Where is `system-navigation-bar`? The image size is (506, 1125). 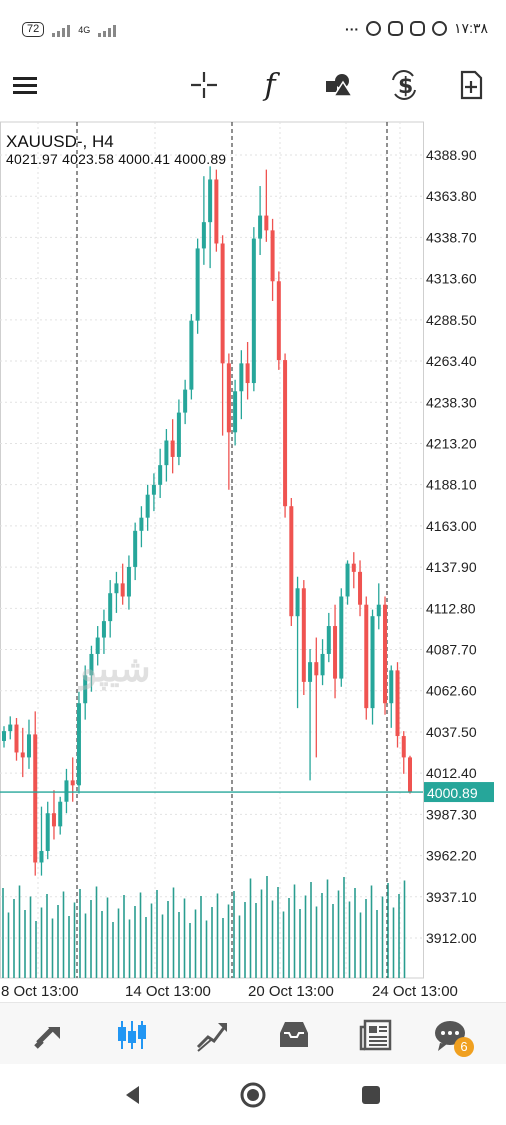 system-navigation-bar is located at coordinates (253, 1094).